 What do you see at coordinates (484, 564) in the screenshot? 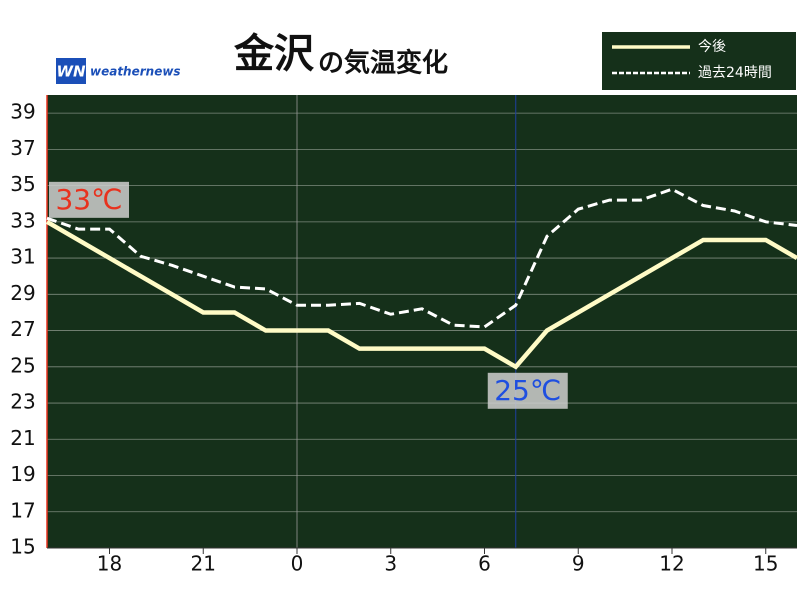
I see `x-tick-label: 6` at bounding box center [484, 564].